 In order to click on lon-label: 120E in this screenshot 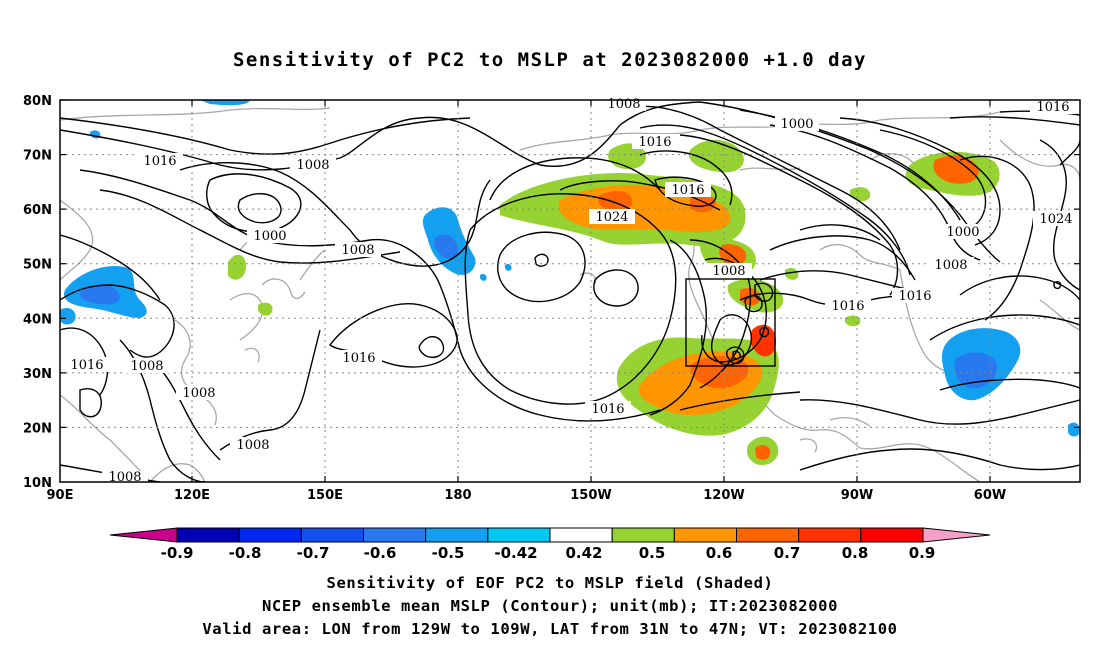, I will do `click(192, 495)`.